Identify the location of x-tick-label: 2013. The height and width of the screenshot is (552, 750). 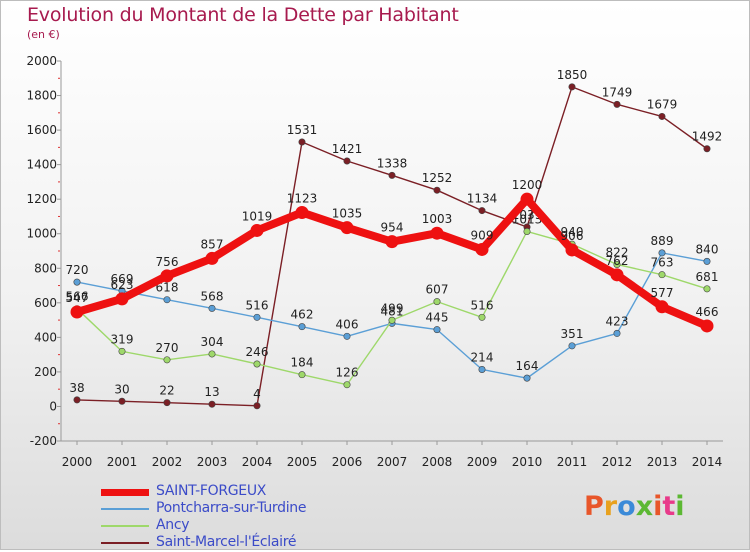
(662, 462).